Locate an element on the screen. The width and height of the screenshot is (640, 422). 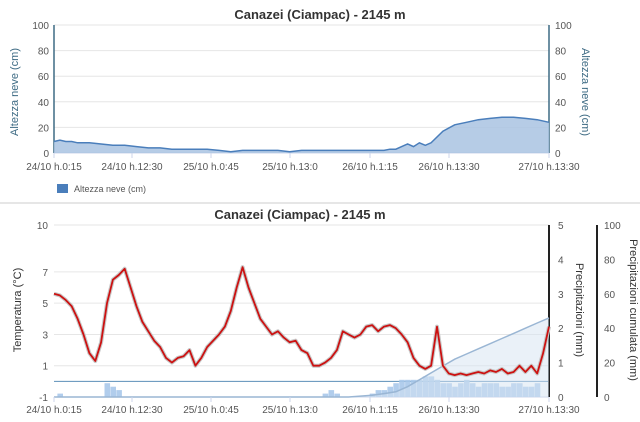
snow-x-tick-label: 27/10 h.13:30 is located at coordinates (549, 167).